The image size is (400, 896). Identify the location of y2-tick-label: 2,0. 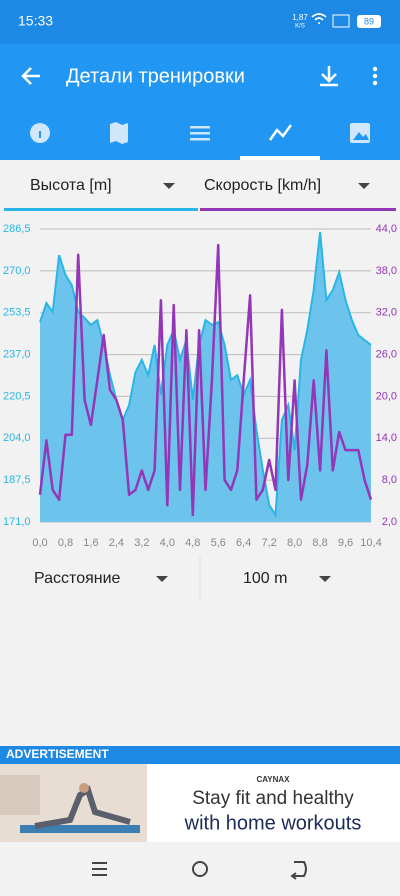
(389, 522).